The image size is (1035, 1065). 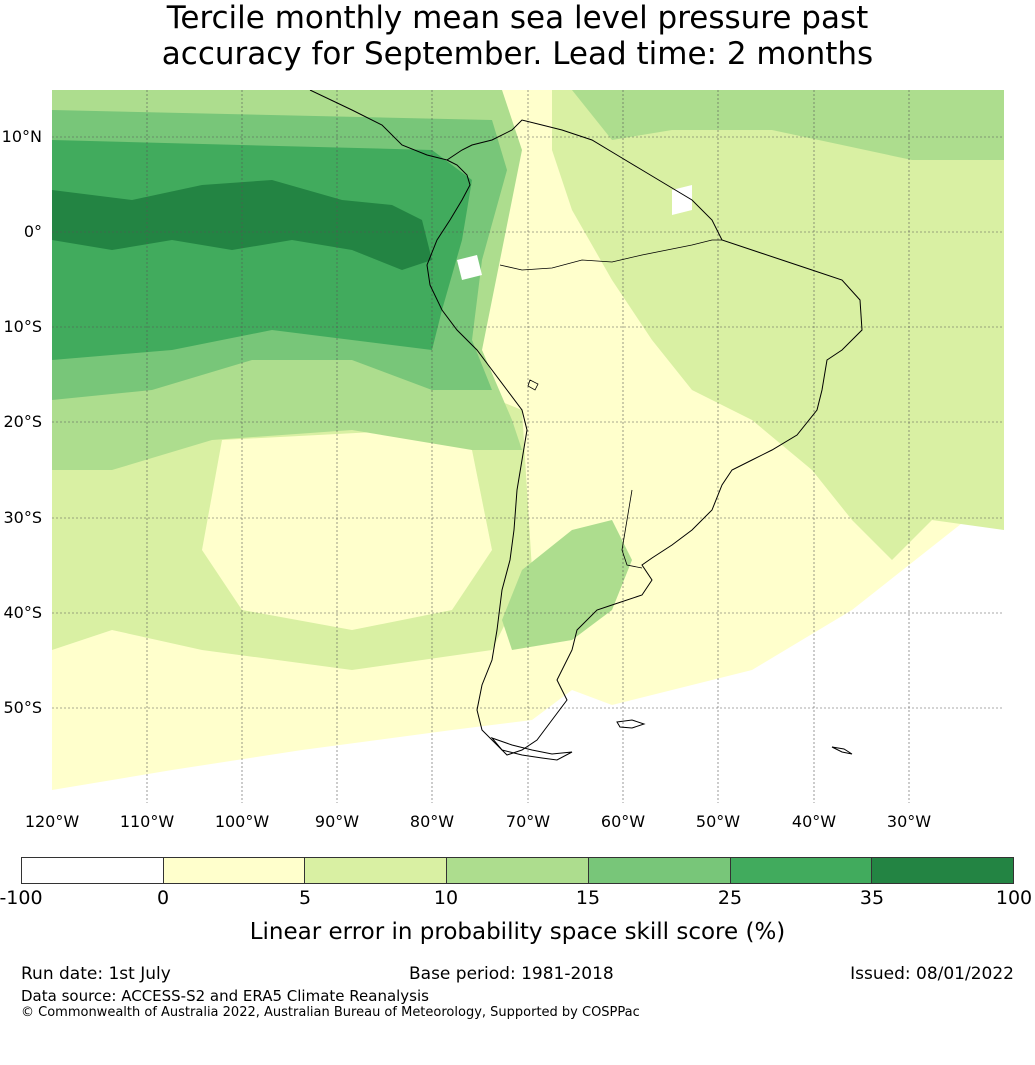 What do you see at coordinates (842, 750) in the screenshot?
I see `south-georgia-coastline` at bounding box center [842, 750].